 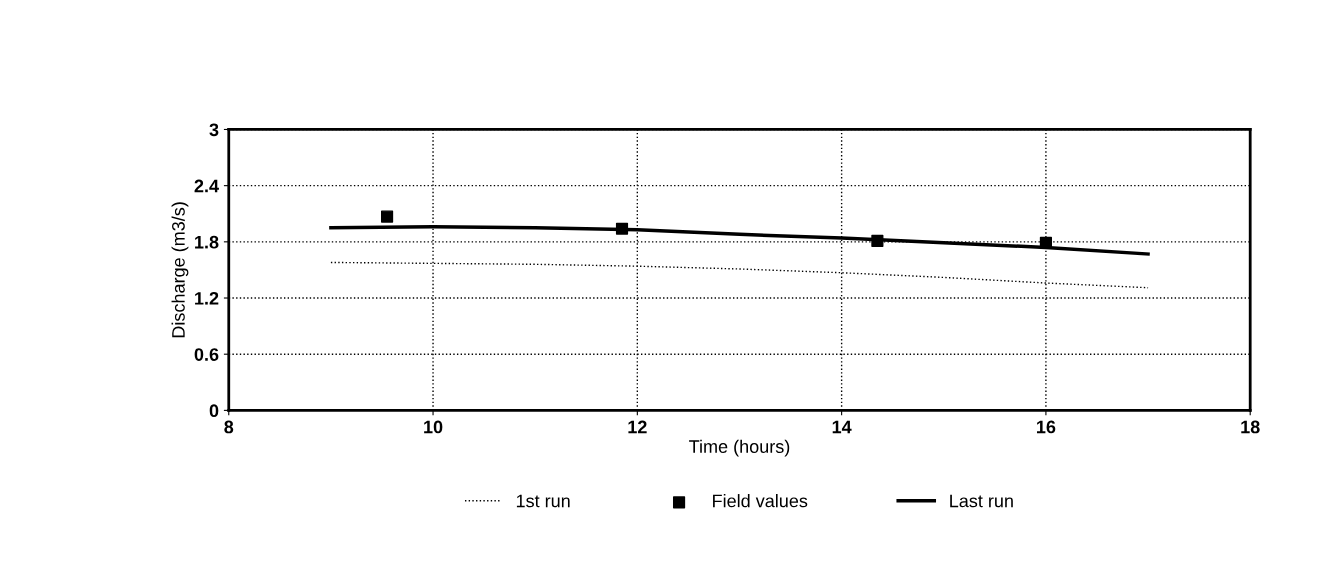 What do you see at coordinates (214, 130) in the screenshot?
I see `y-tick-label: 3` at bounding box center [214, 130].